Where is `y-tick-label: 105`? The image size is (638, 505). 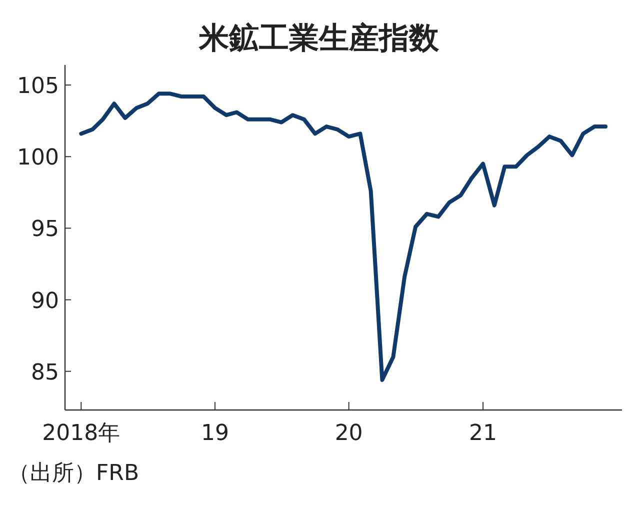 y-tick-label: 105 is located at coordinates (38, 87).